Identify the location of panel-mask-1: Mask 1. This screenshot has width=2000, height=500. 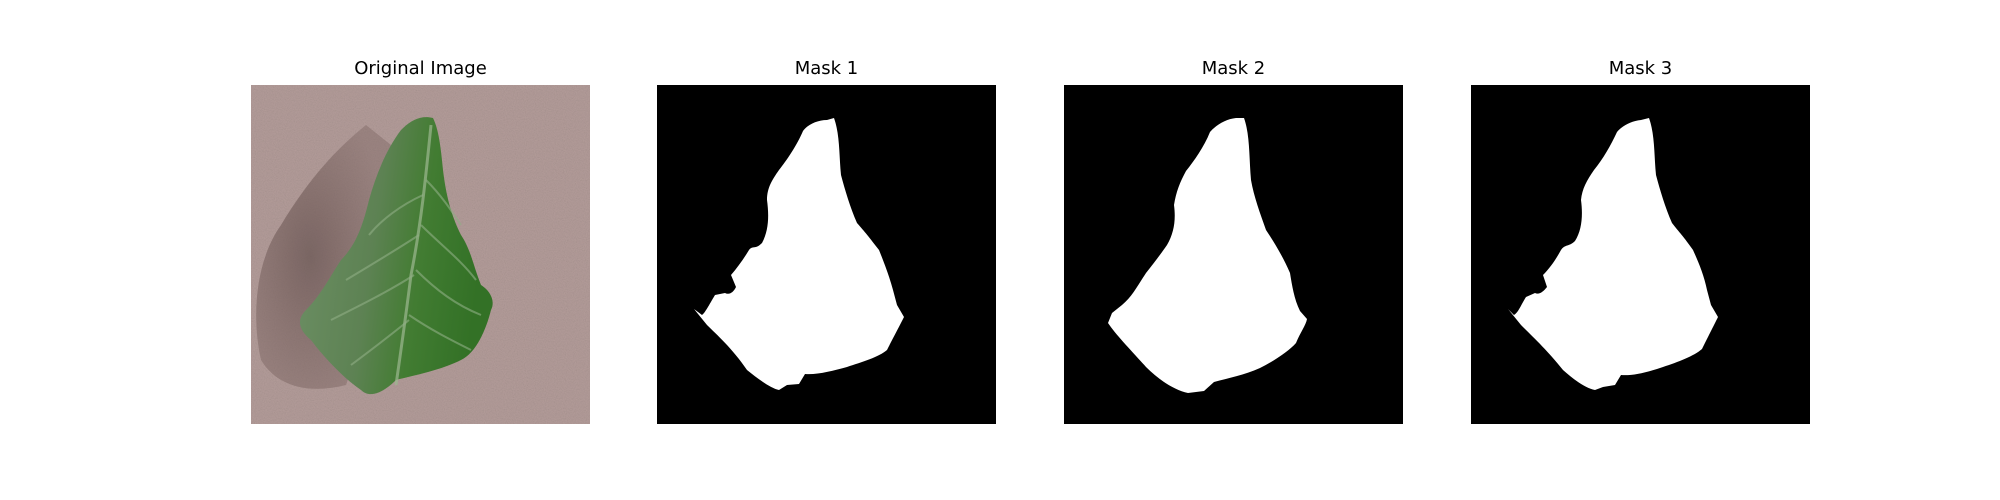
(826, 241).